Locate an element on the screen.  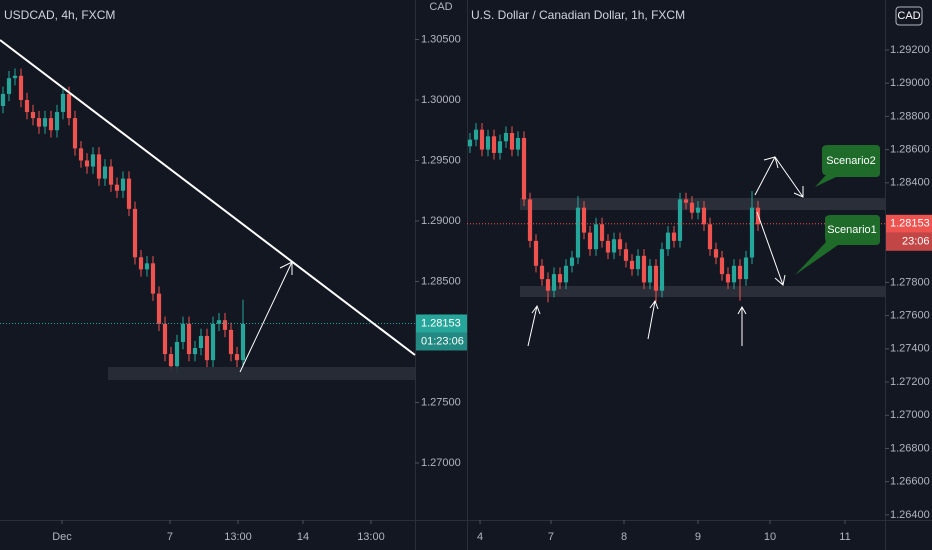
y-tick-label: 1.30000 is located at coordinates (441, 100).